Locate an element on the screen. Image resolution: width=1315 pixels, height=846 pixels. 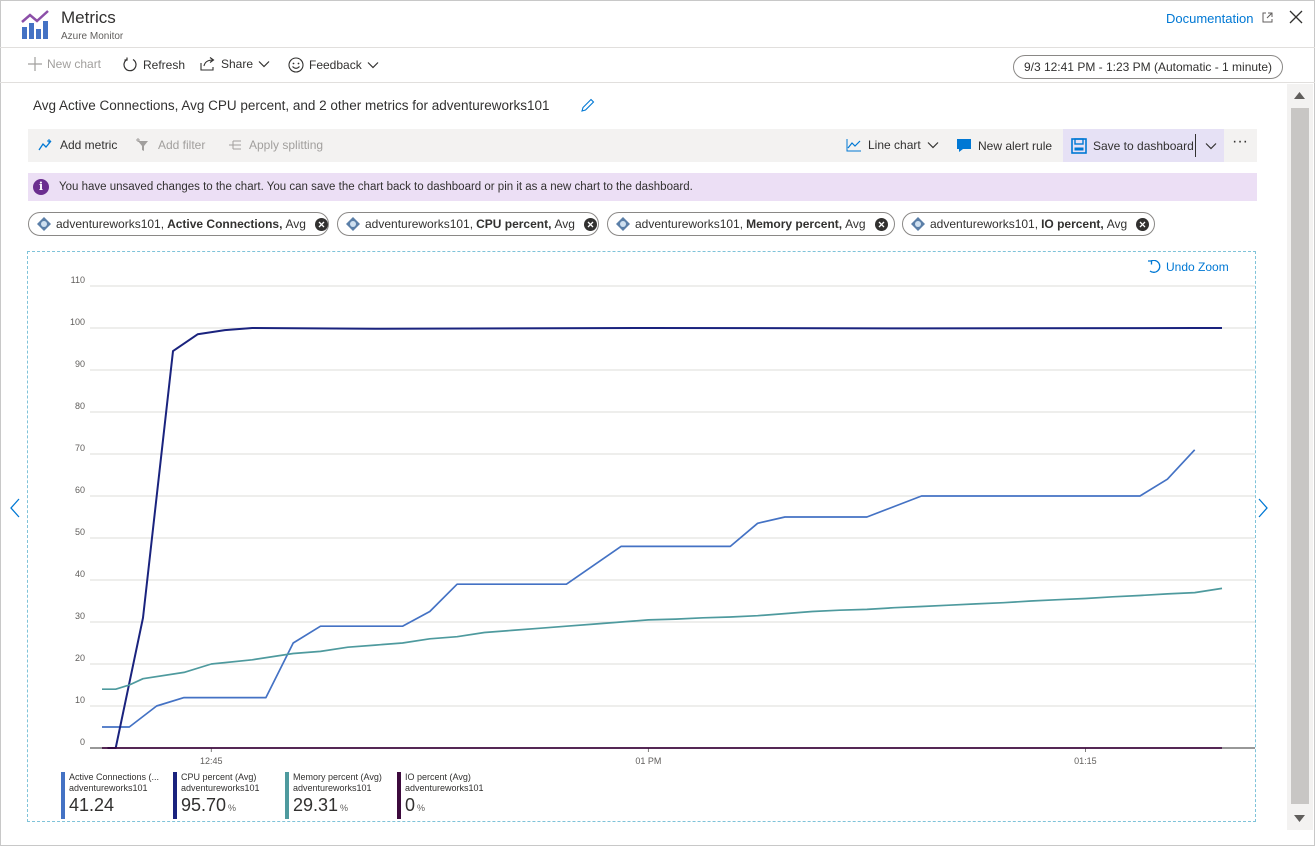
add-metric-button: Add metric is located at coordinates (77, 145).